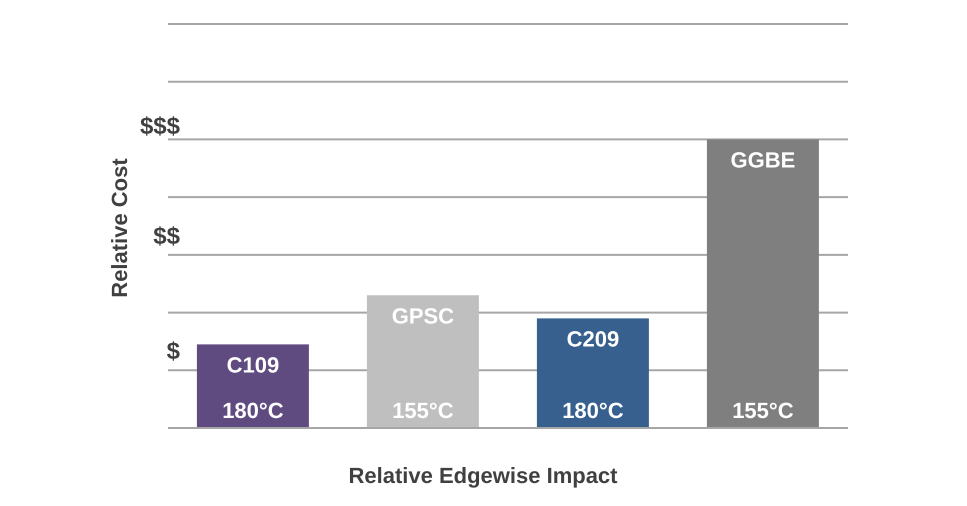 The width and height of the screenshot is (967, 506). What do you see at coordinates (423, 315) in the screenshot?
I see `x-tick-label: GPSC` at bounding box center [423, 315].